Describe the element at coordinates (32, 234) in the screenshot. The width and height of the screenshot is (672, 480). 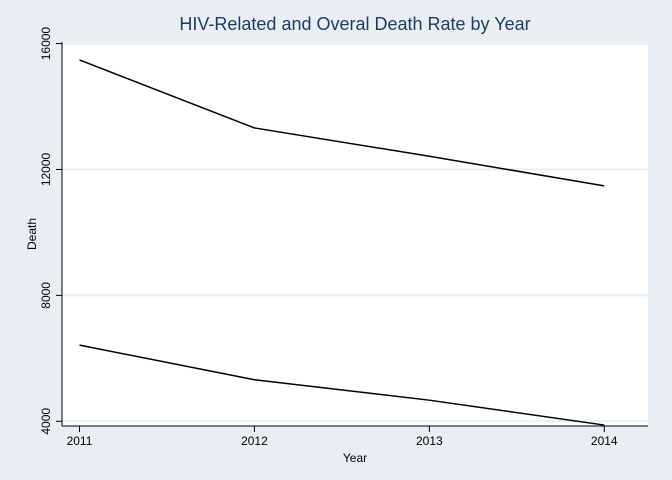
I see `y-axis-label: Death` at that location.